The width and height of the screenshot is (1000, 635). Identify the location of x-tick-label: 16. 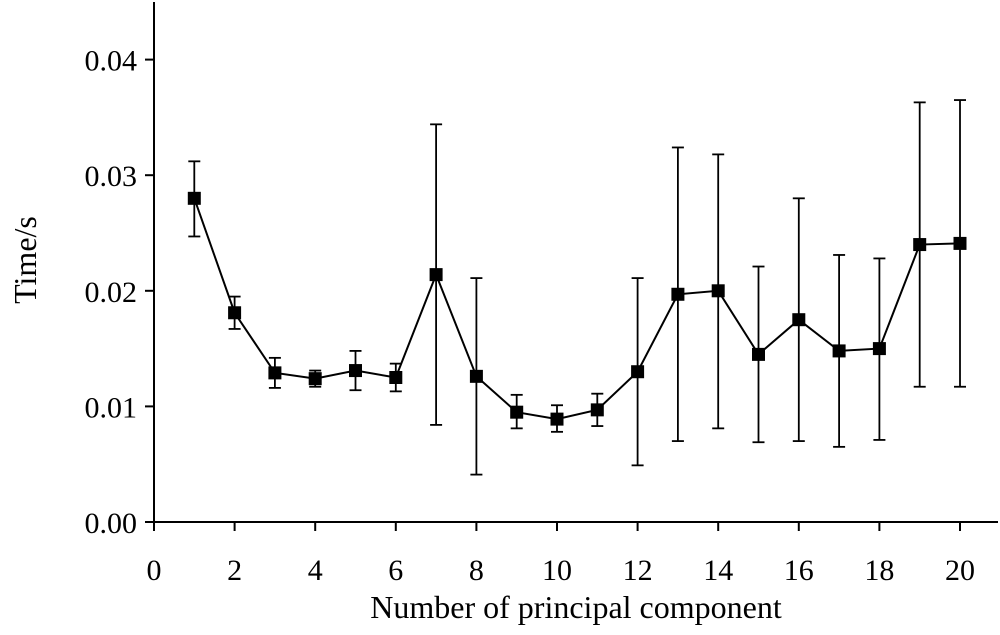
(799, 570).